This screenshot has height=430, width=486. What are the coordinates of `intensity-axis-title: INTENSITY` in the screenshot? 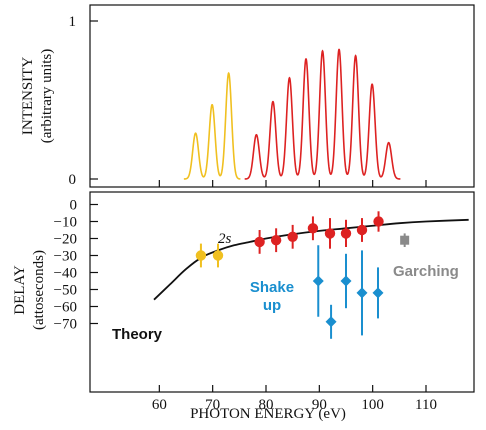 It's located at (28, 96).